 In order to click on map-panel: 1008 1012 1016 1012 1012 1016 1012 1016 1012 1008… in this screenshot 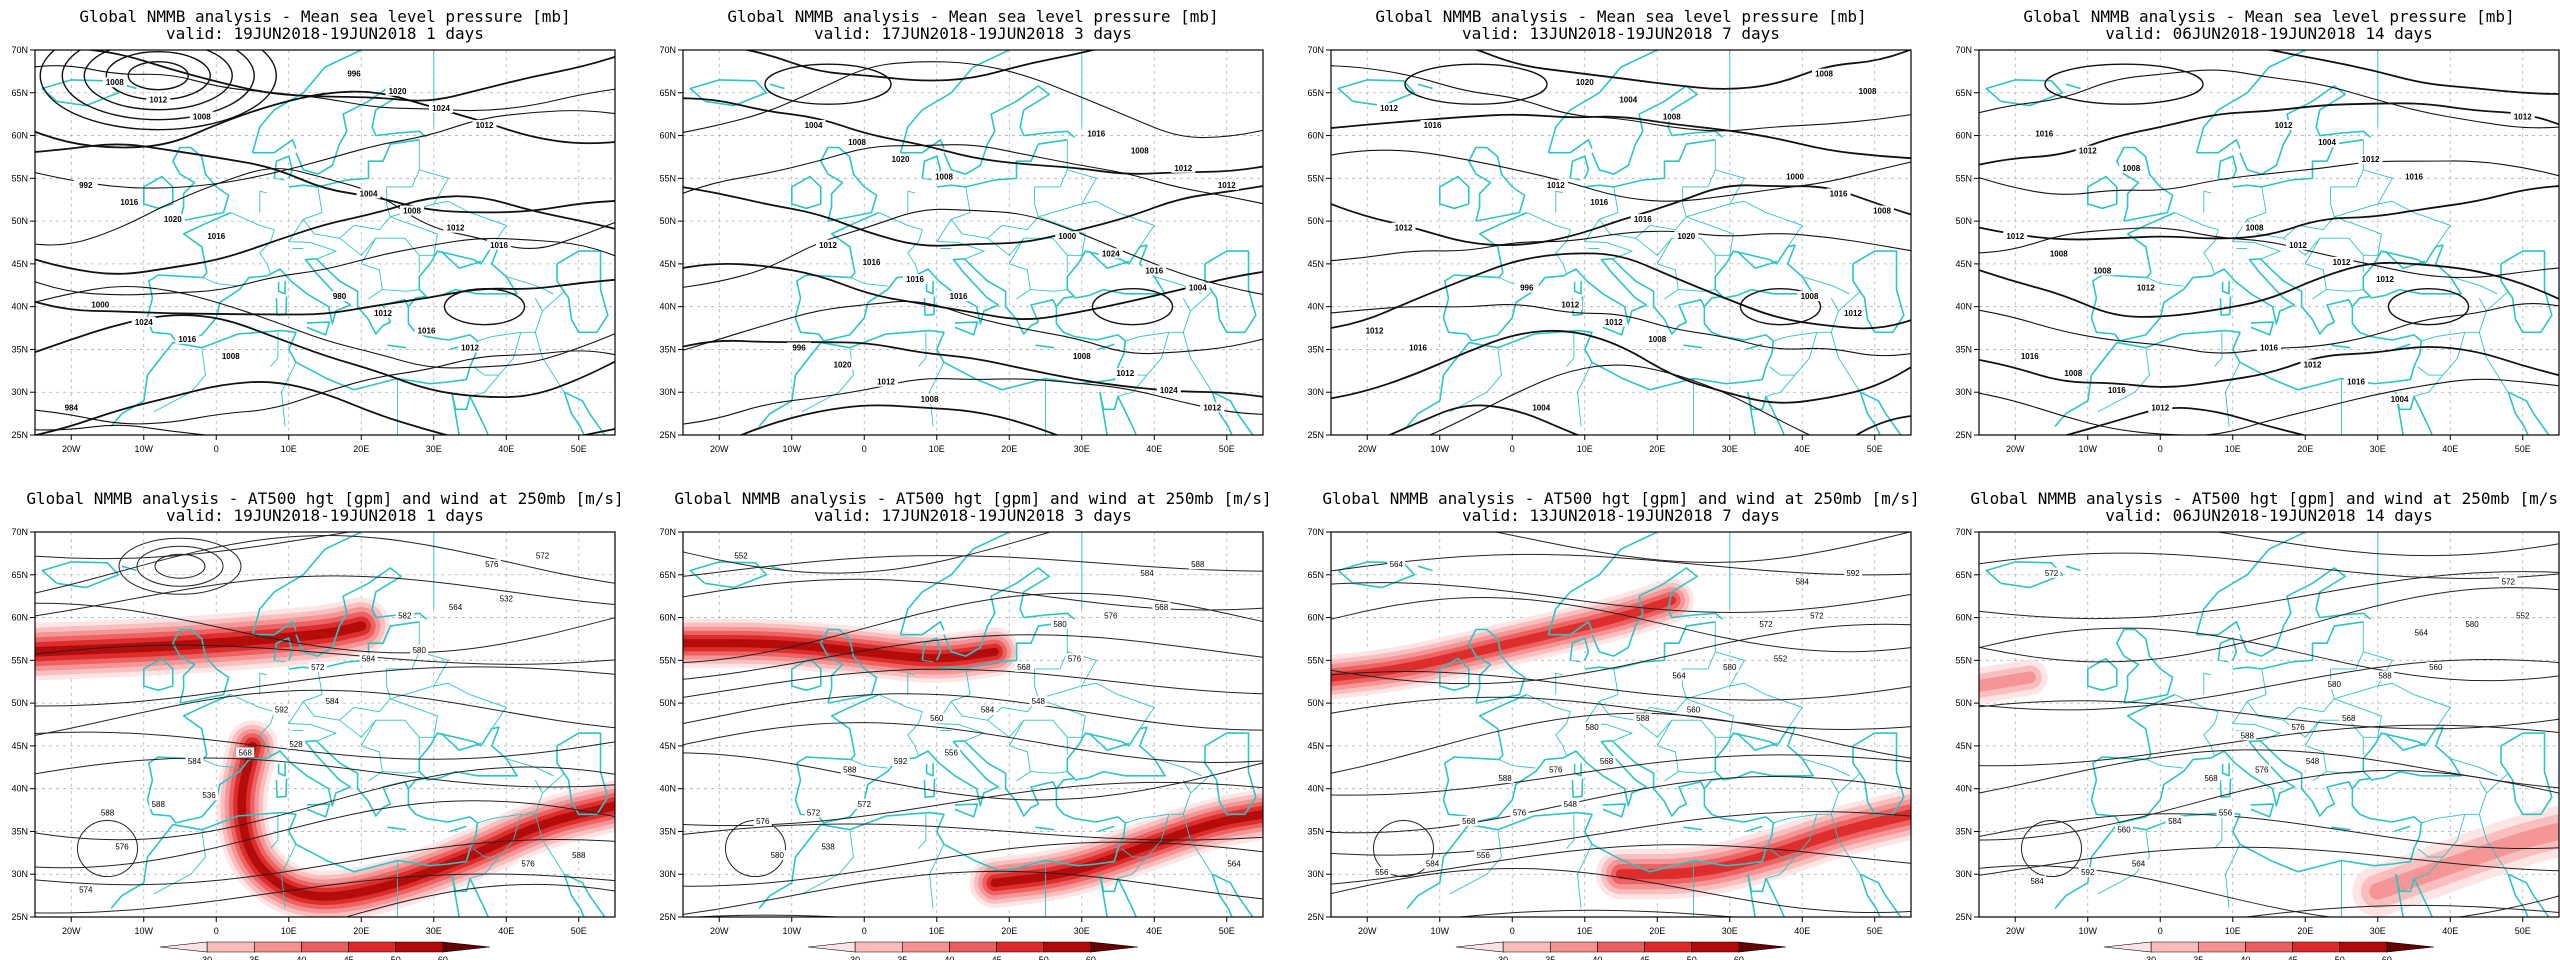, I will do `click(2257, 249)`.